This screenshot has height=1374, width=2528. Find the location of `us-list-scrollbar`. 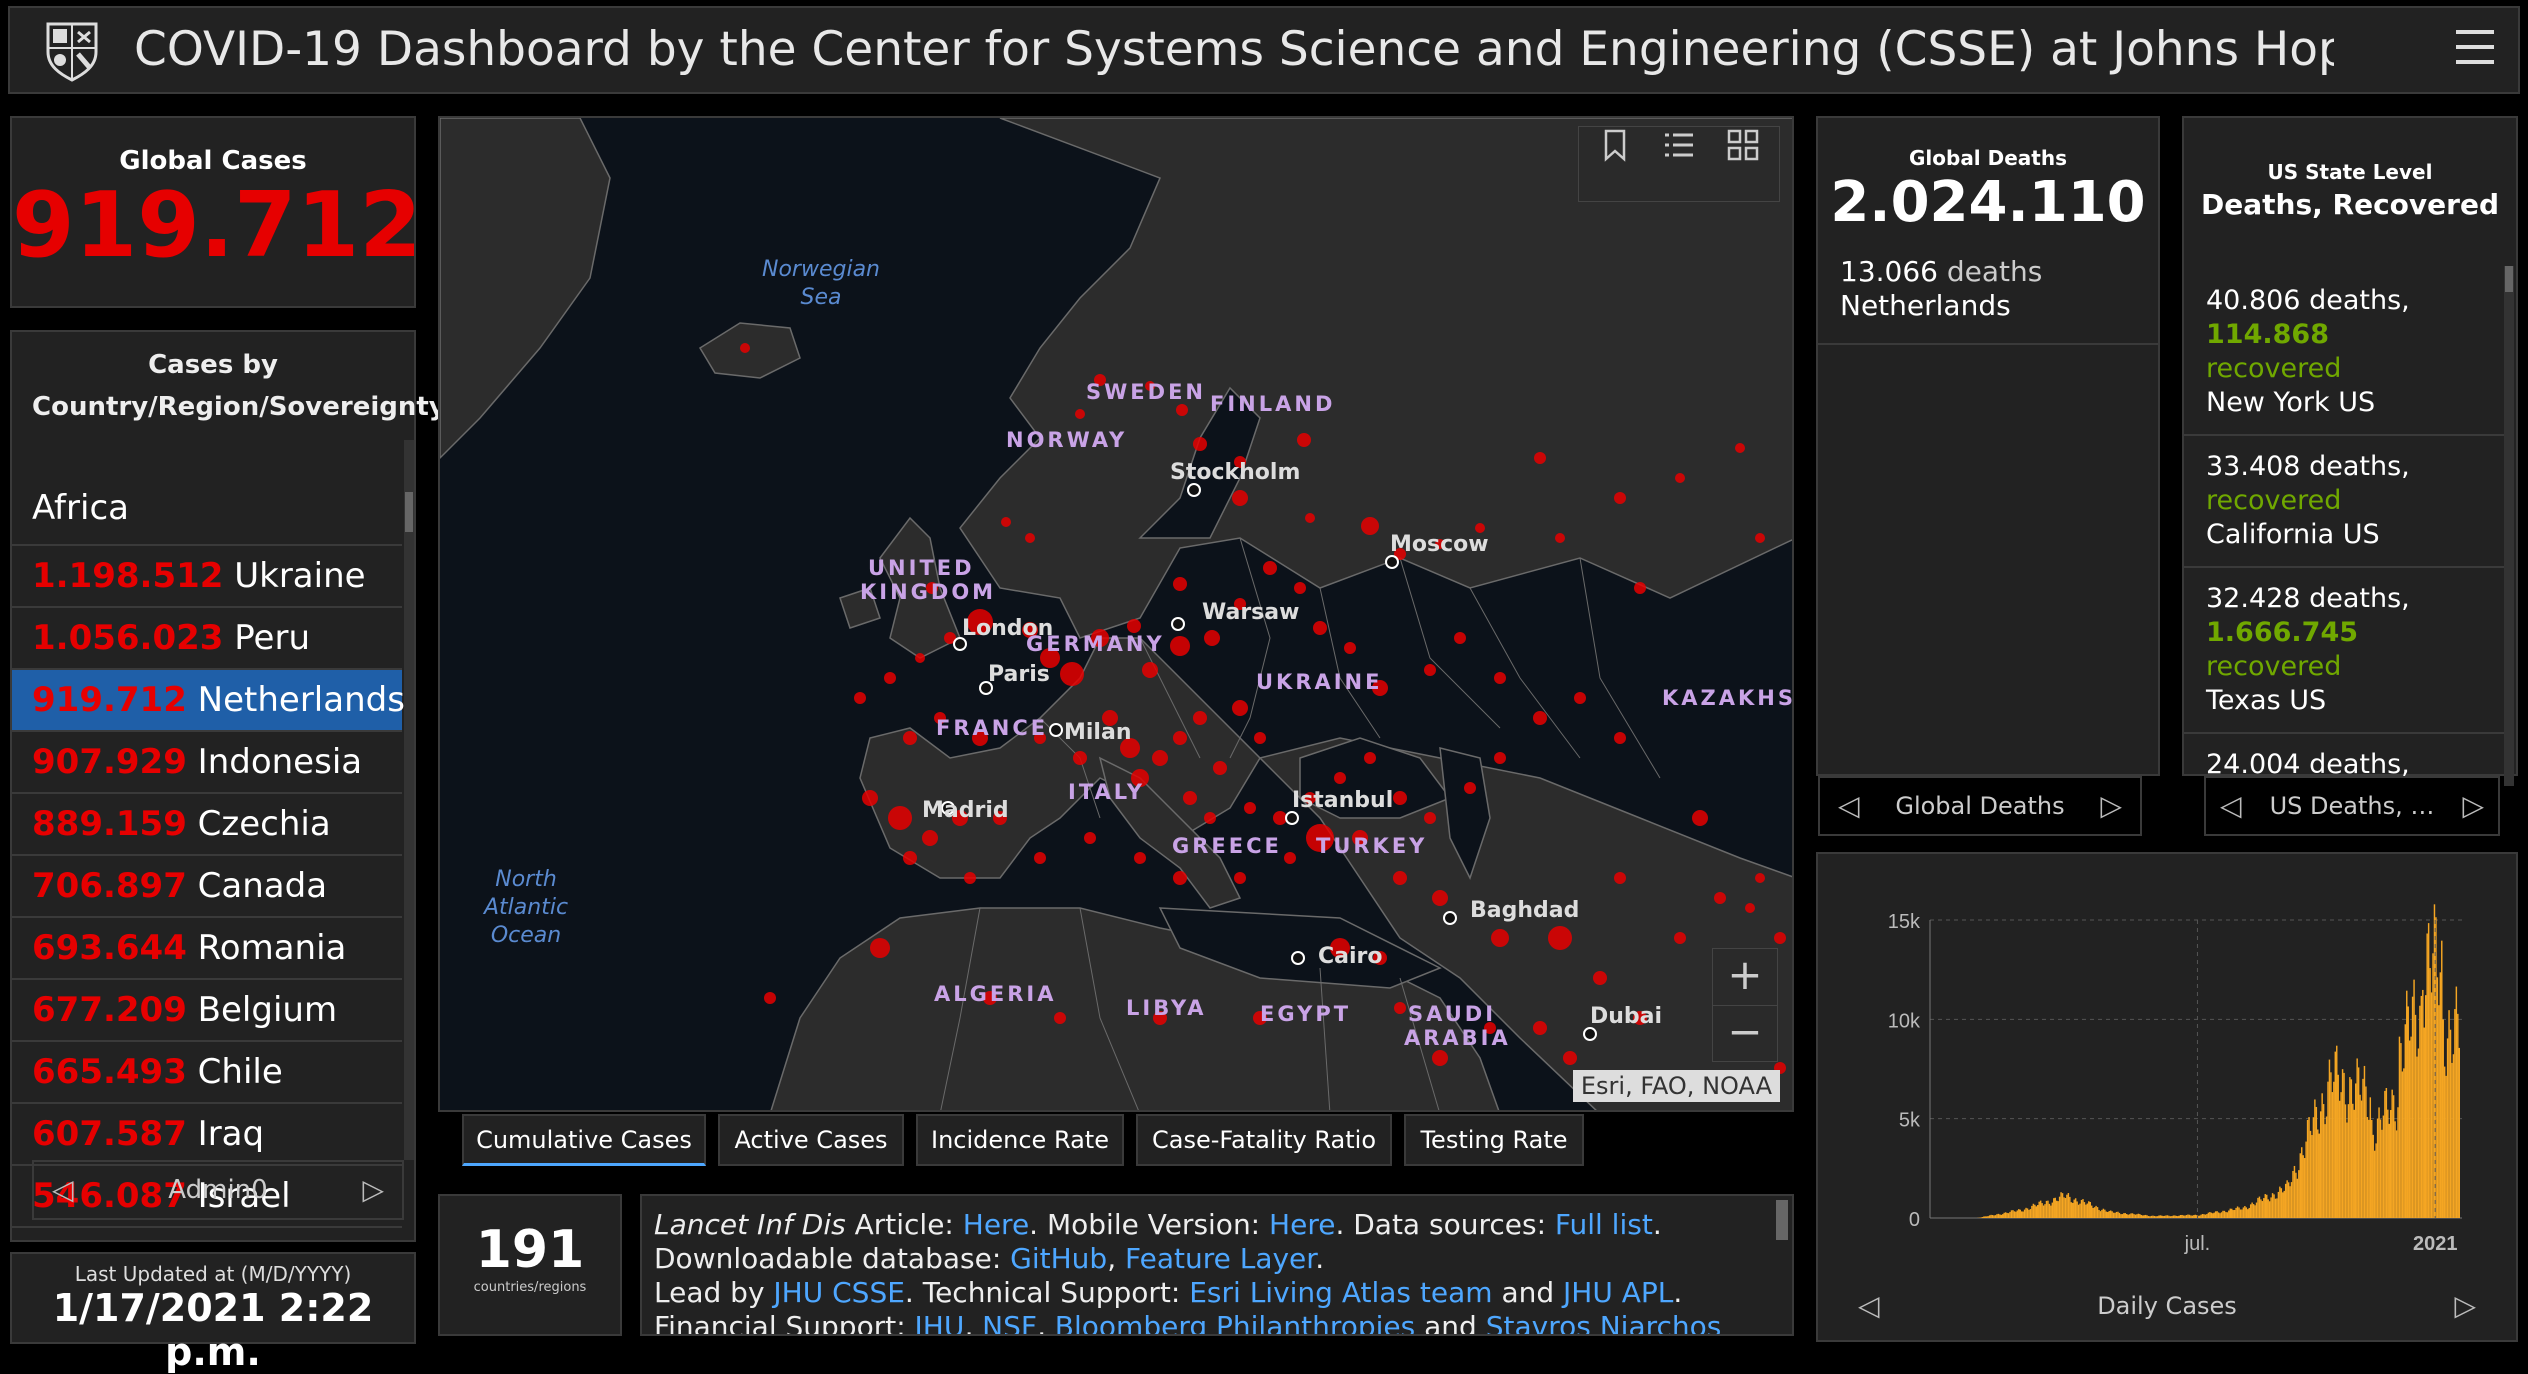

us-list-scrollbar is located at coordinates (2509, 526).